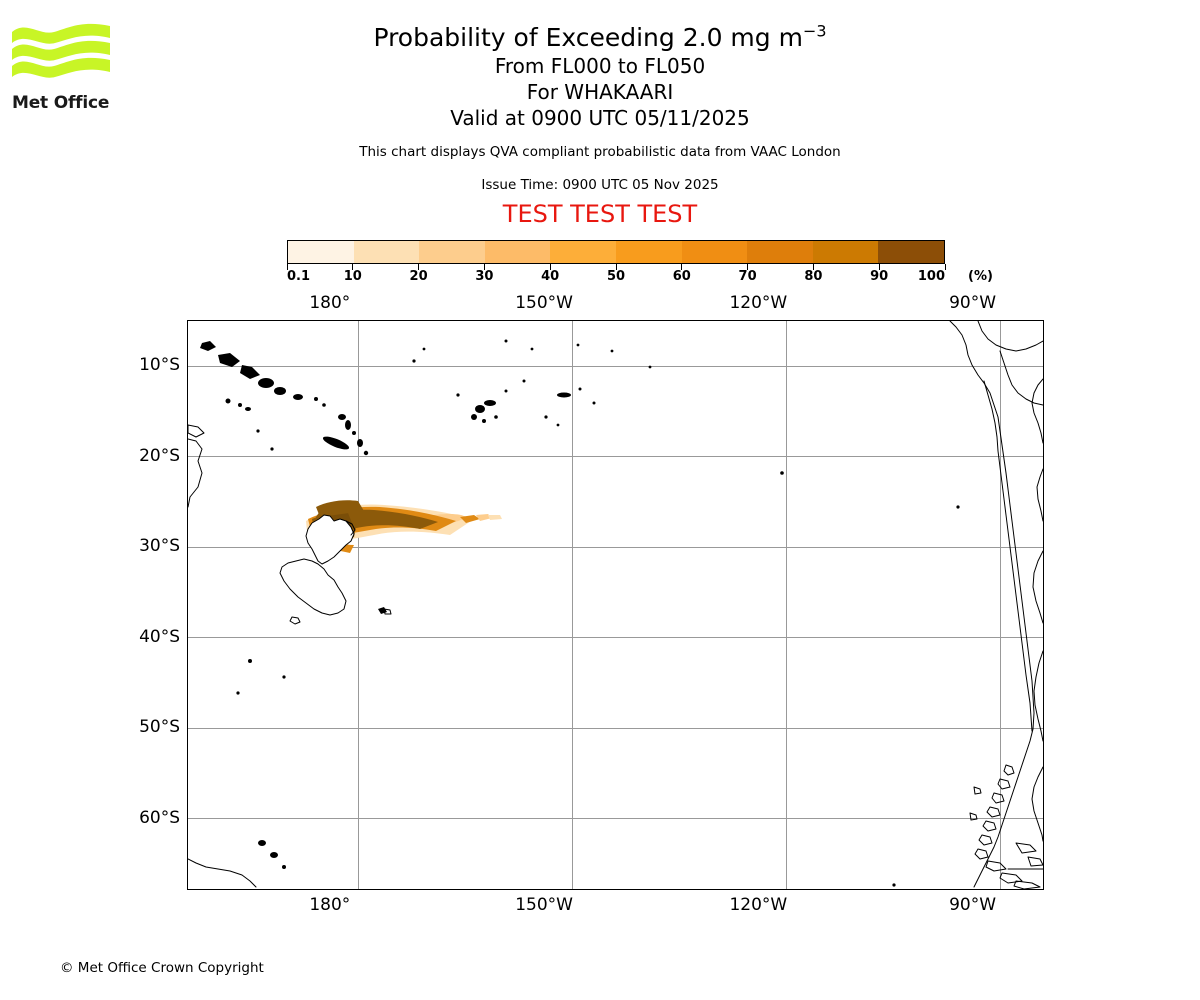 The width and height of the screenshot is (1200, 1000). Describe the element at coordinates (418, 276) in the screenshot. I see `colorbar-label-20: 20` at that location.